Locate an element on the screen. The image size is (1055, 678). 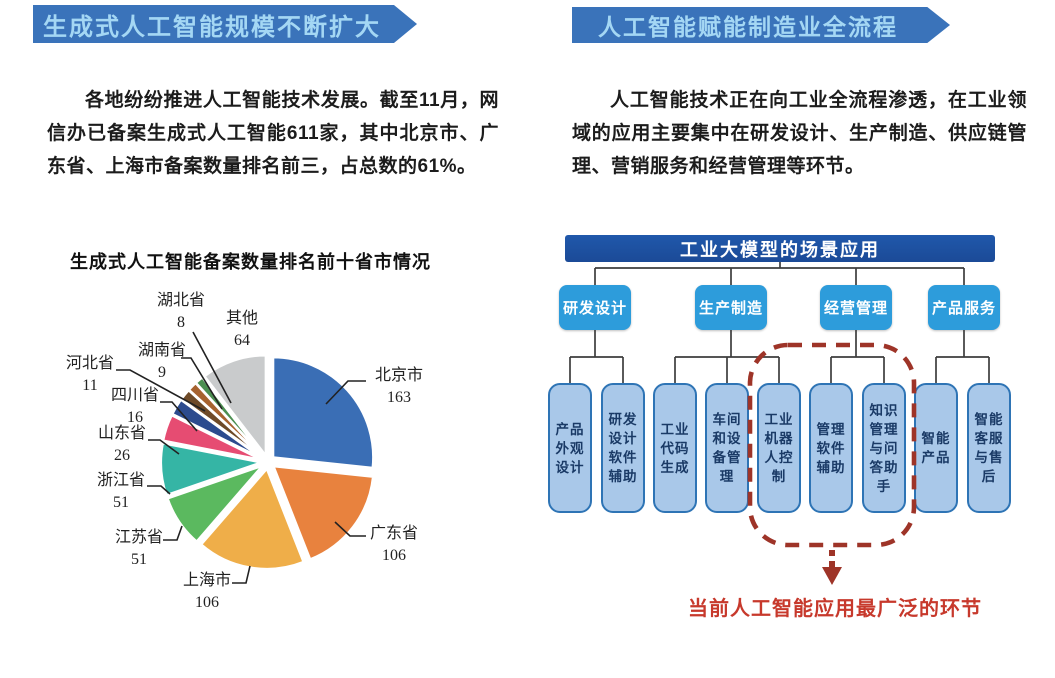
pie-label-河北省: 河北省 11 is located at coordinates (90, 374).